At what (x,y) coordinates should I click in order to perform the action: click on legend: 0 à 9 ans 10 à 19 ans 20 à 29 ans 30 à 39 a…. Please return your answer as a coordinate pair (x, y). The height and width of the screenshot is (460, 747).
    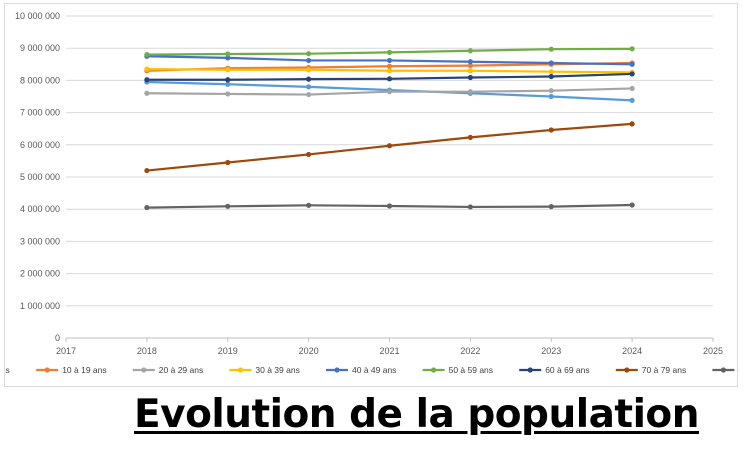
    Looking at the image, I should click on (372, 370).